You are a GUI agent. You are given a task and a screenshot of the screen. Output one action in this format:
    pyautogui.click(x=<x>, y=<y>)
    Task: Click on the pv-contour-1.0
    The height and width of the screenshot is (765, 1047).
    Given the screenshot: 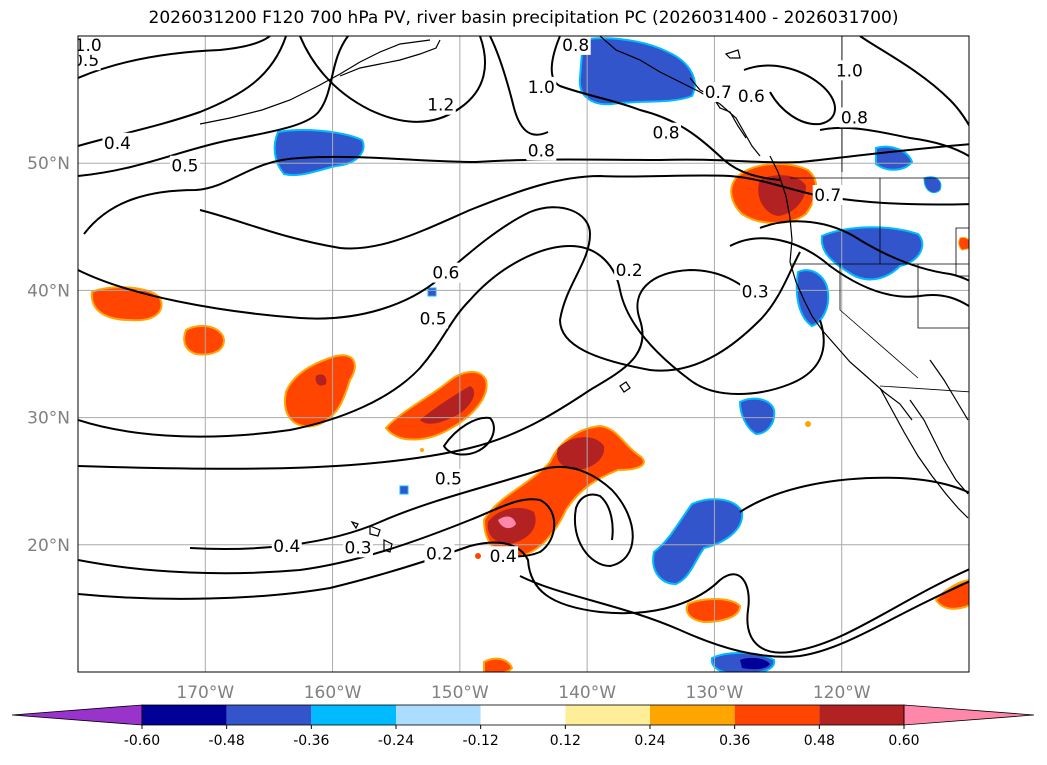 What is the action you would take?
    pyautogui.click(x=519, y=86)
    